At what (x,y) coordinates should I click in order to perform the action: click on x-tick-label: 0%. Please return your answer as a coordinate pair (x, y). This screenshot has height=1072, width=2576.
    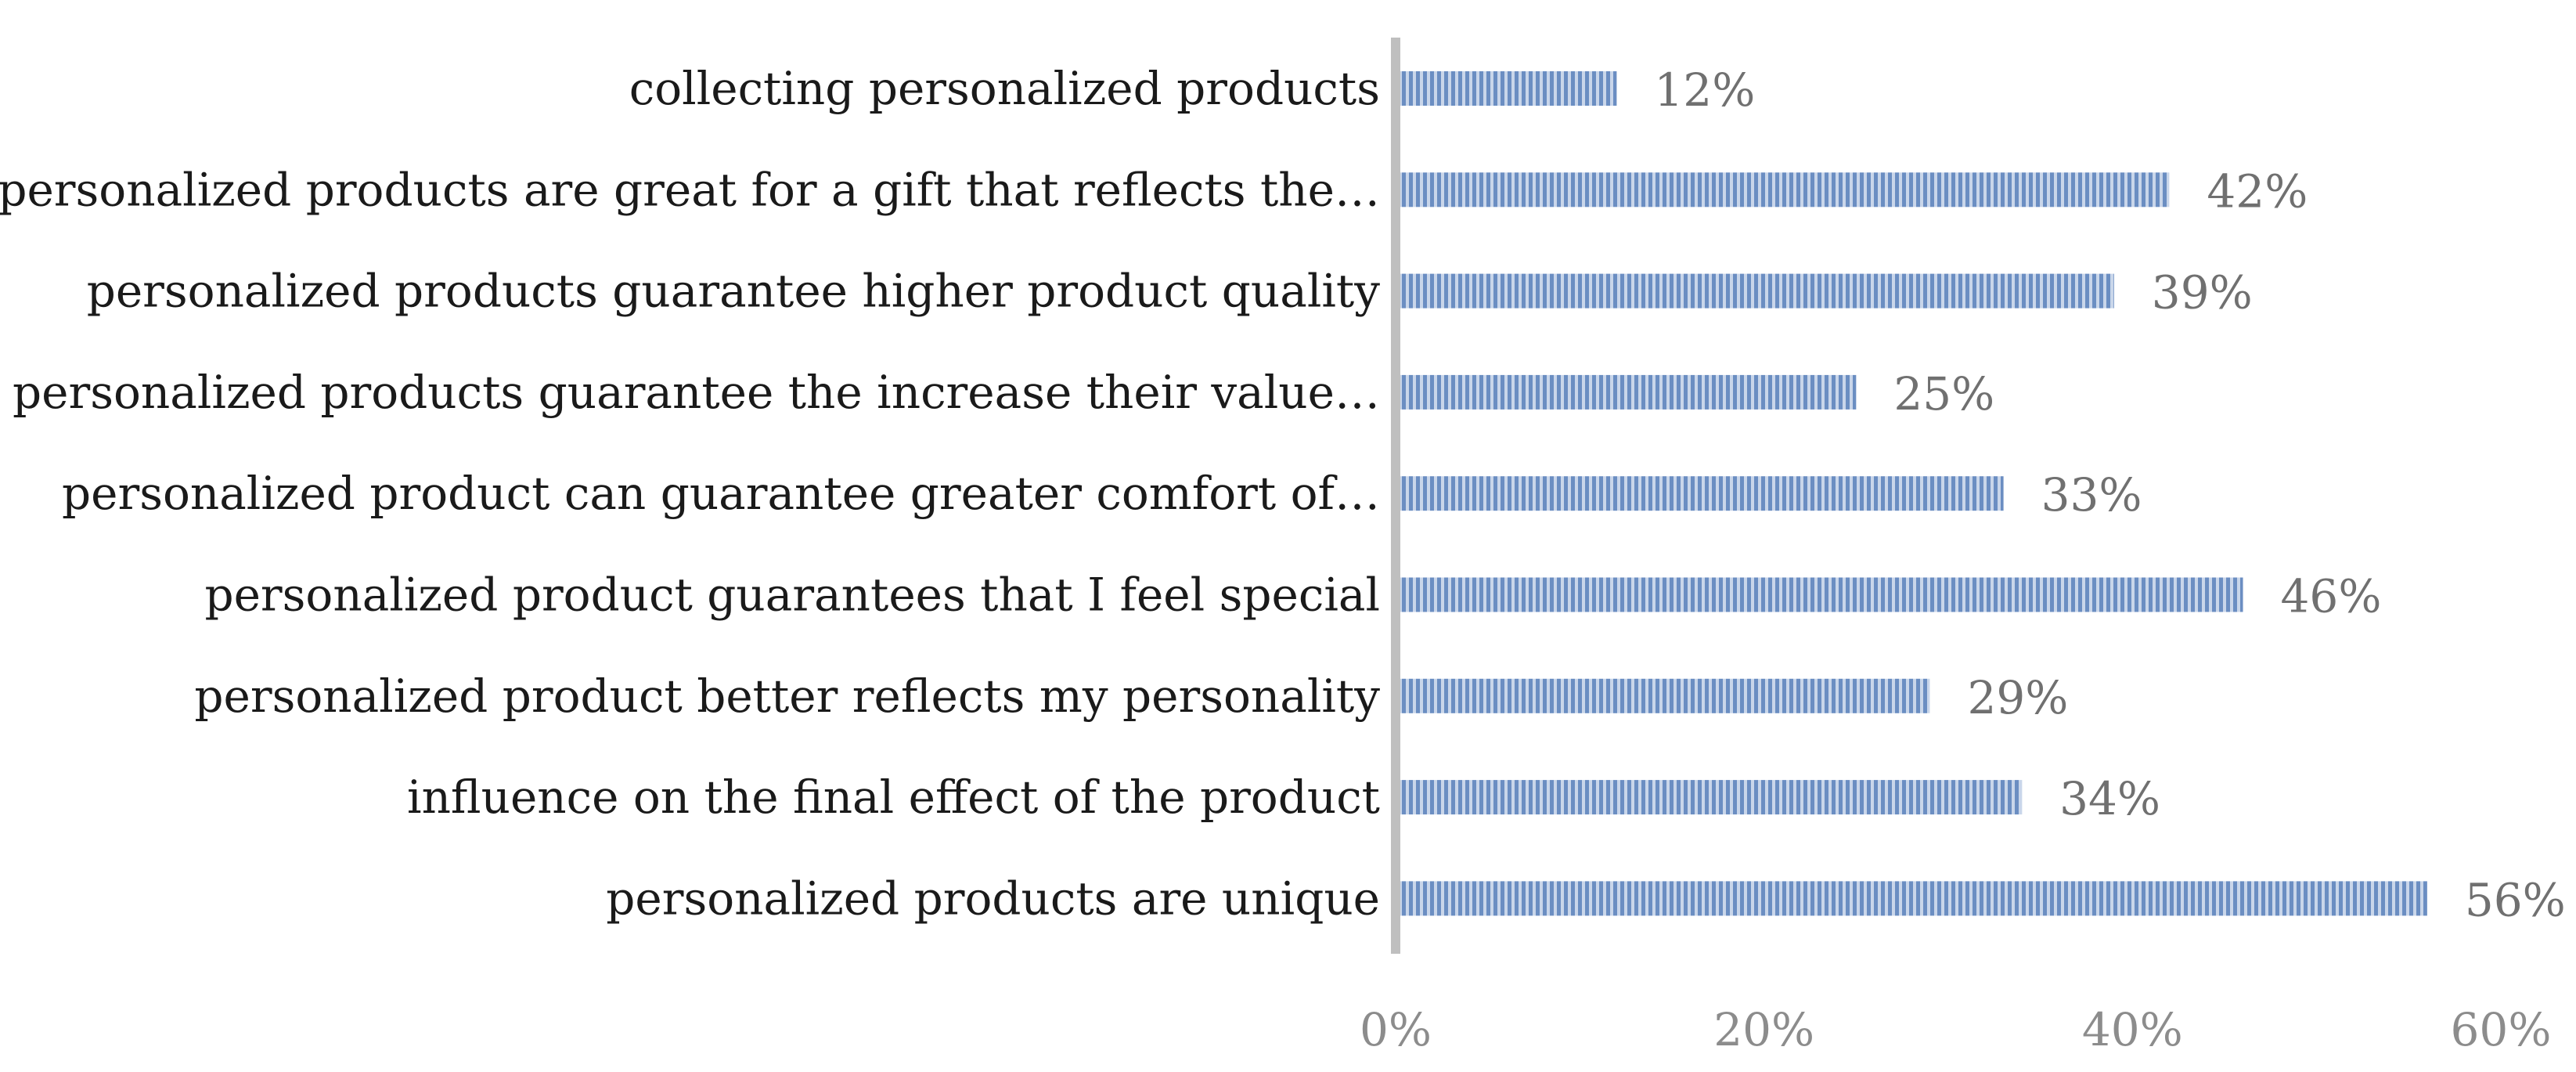
    Looking at the image, I should click on (1396, 1029).